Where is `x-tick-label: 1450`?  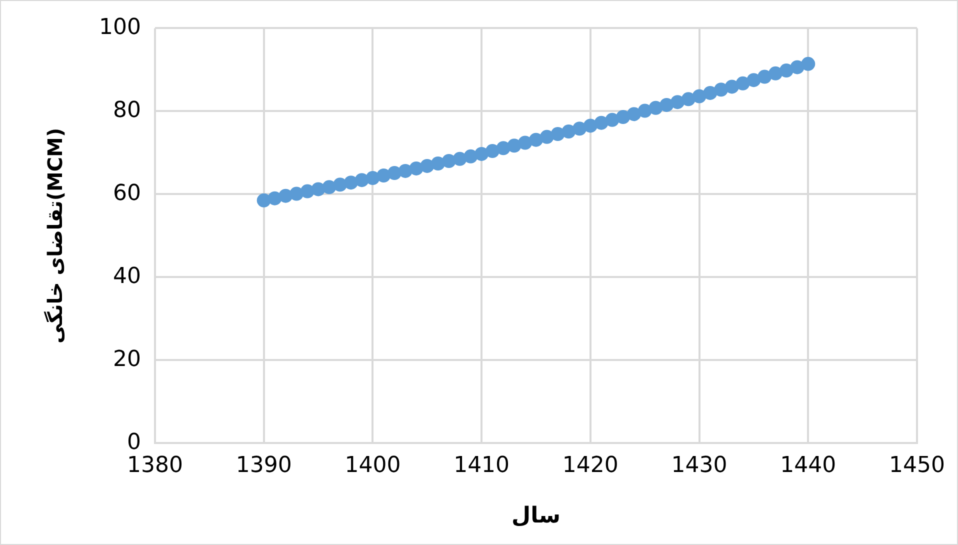
x-tick-label: 1450 is located at coordinates (917, 465).